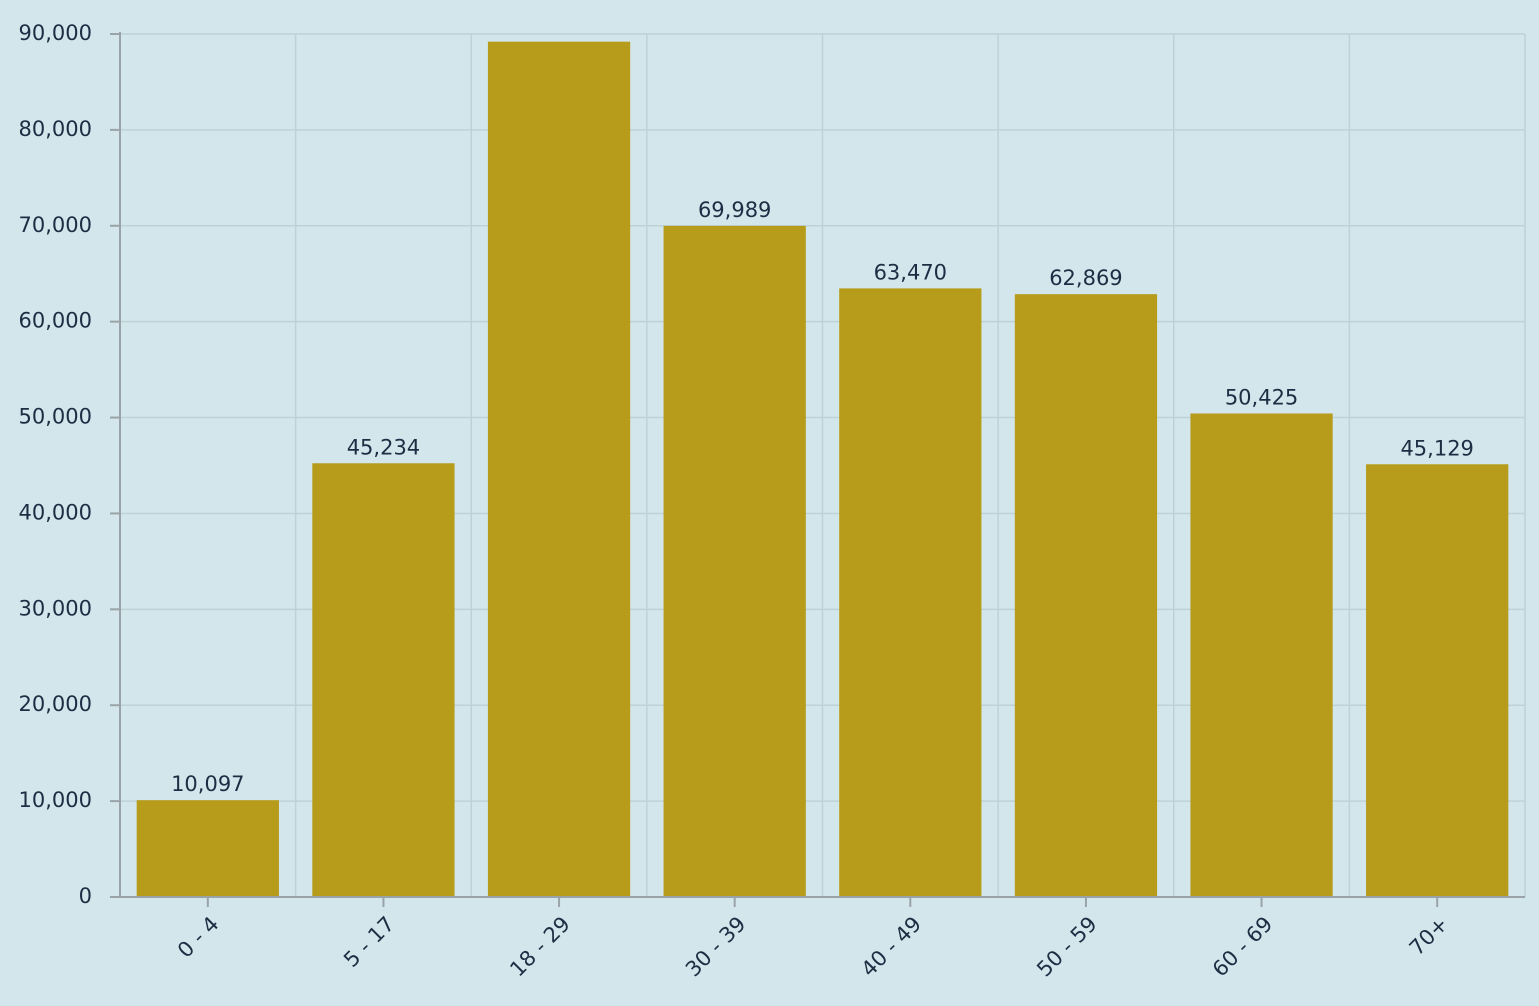 This screenshot has width=1539, height=1006. What do you see at coordinates (55, 33) in the screenshot?
I see `y-tick-label: 90,000` at bounding box center [55, 33].